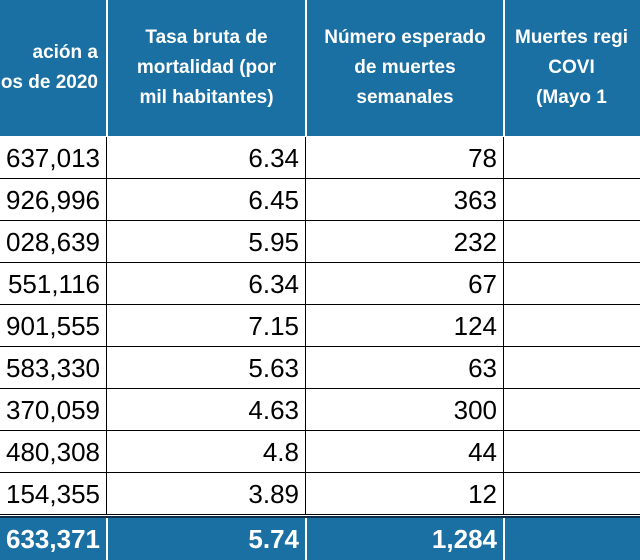 This screenshot has height=560, width=640. What do you see at coordinates (53, 494) in the screenshot?
I see `cell-population: 154,355` at bounding box center [53, 494].